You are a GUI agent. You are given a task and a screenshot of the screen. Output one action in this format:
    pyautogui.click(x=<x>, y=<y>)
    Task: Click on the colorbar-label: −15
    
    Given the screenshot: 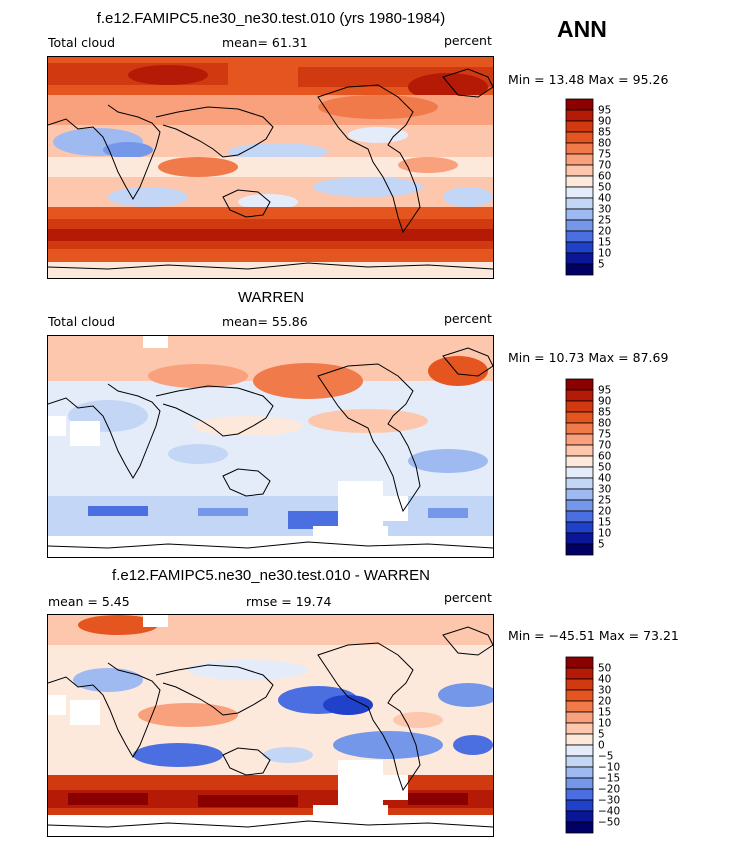 What is the action you would take?
    pyautogui.click(x=609, y=779)
    